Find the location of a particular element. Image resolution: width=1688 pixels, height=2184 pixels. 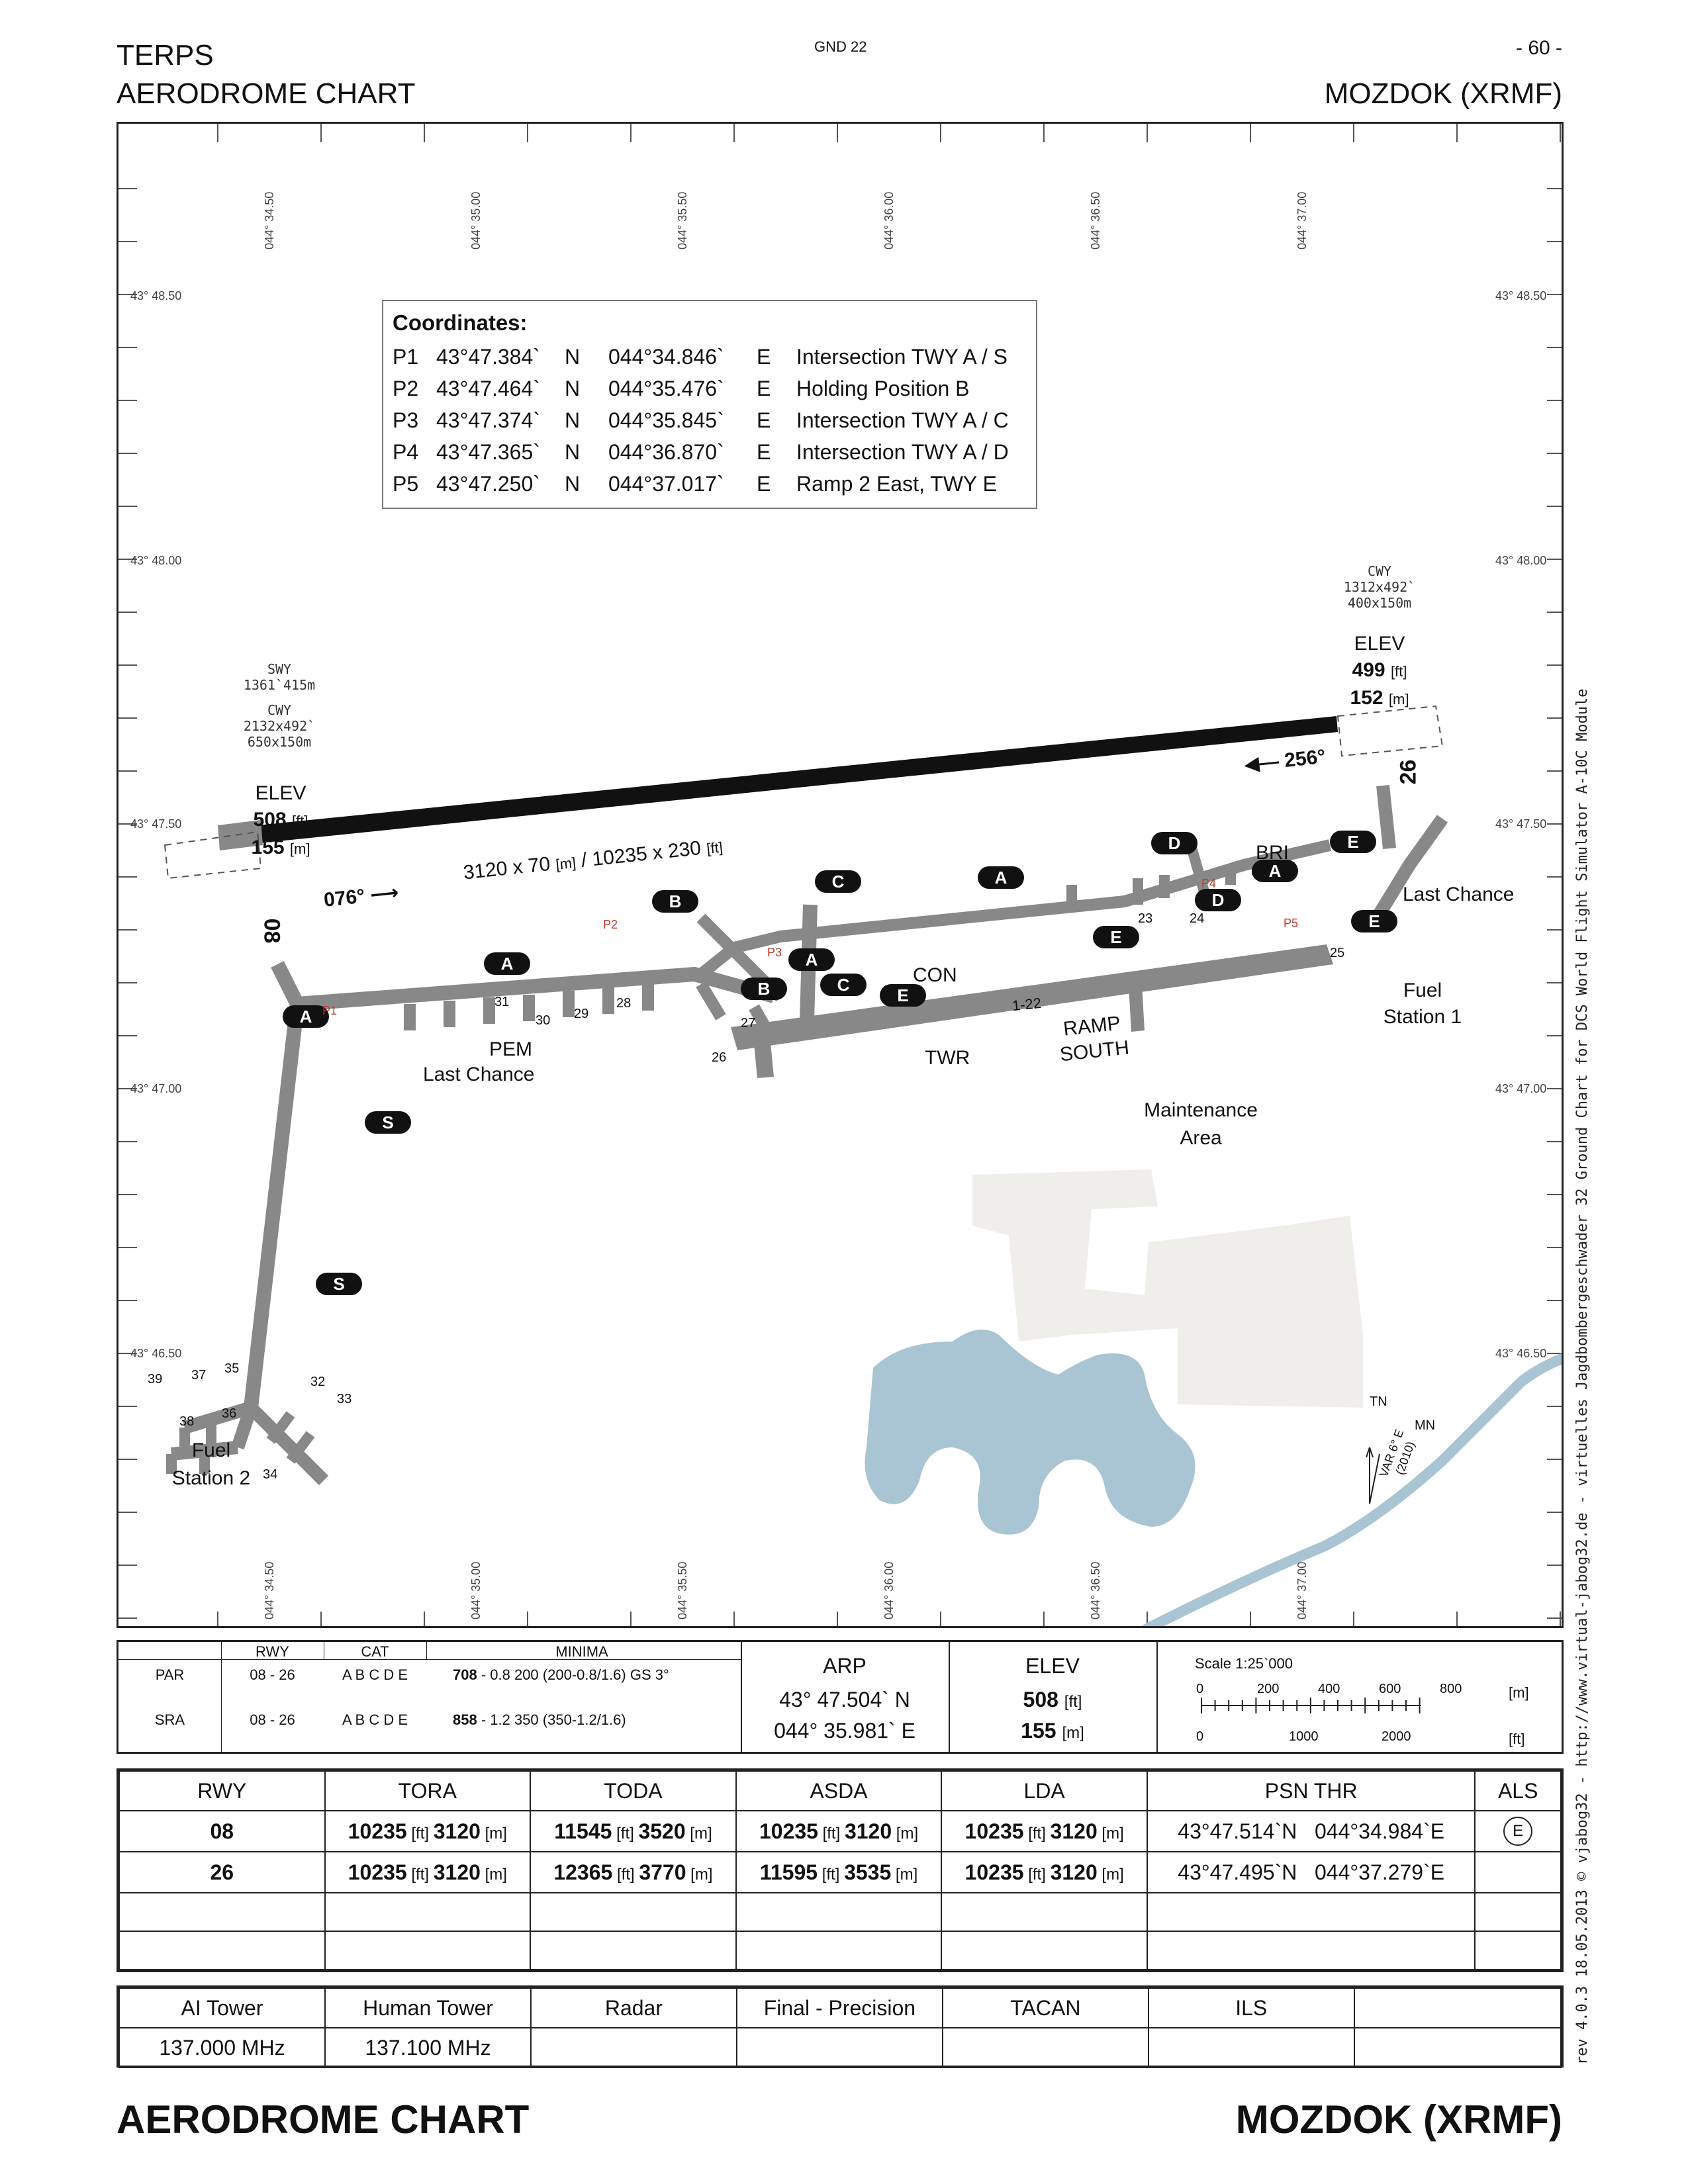

label-fuel-station-1: Fuel Station 1 is located at coordinates (1423, 1004).